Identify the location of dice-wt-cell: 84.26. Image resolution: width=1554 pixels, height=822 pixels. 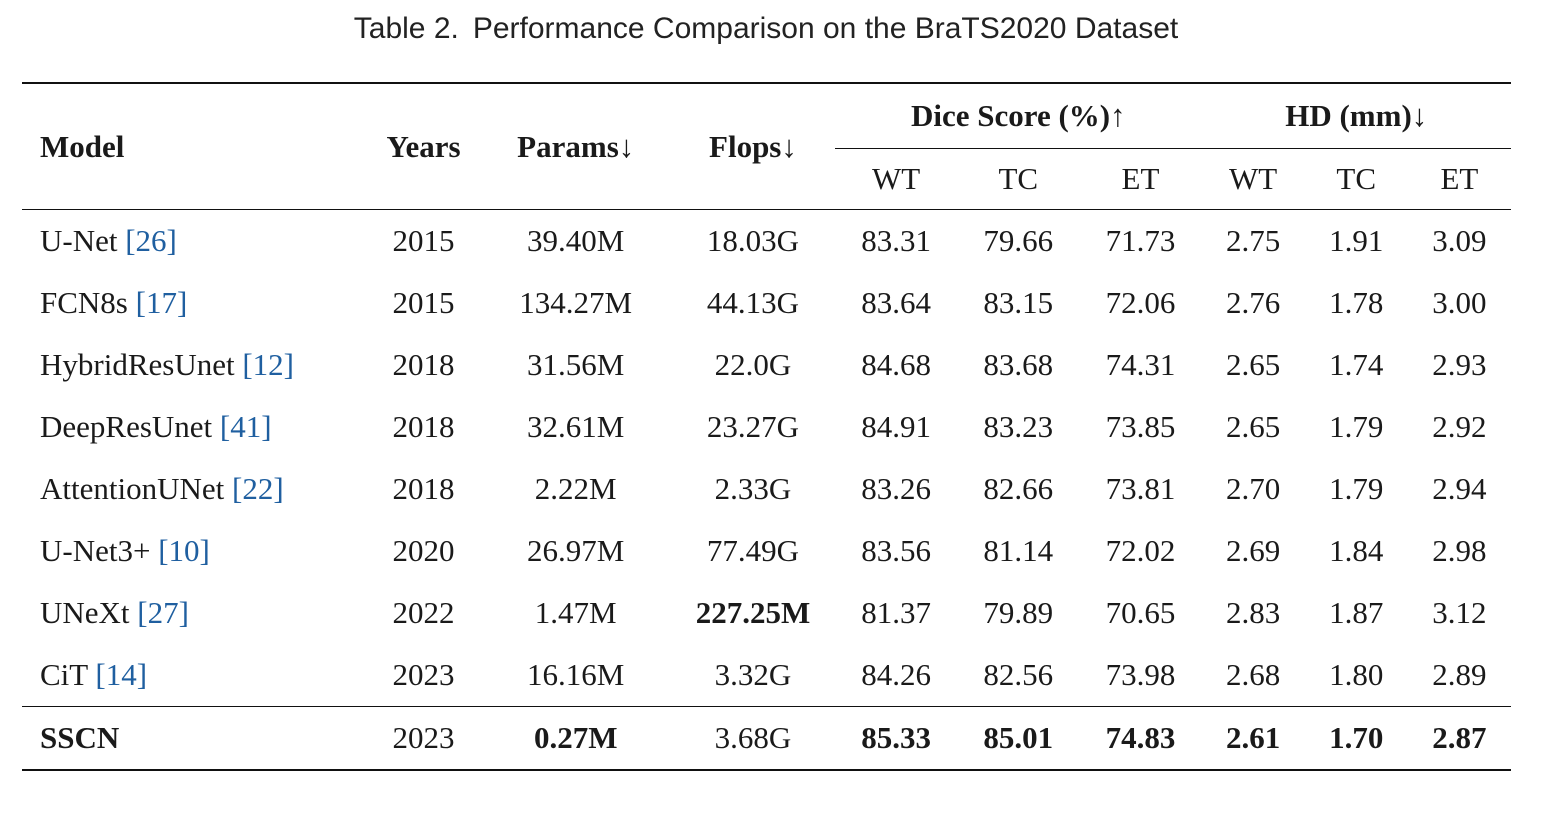
(896, 674).